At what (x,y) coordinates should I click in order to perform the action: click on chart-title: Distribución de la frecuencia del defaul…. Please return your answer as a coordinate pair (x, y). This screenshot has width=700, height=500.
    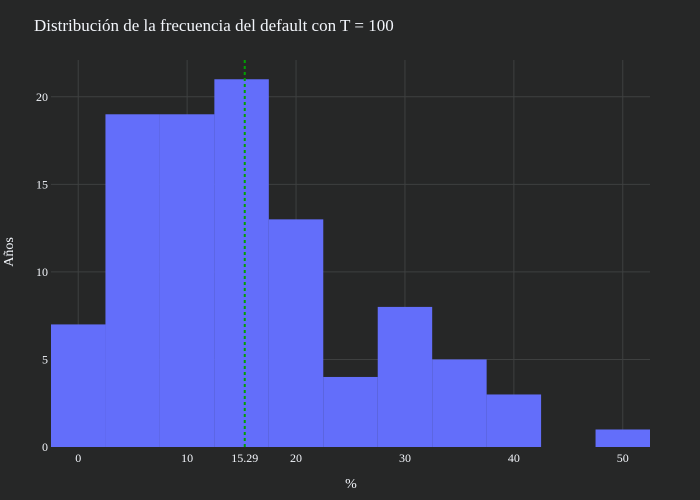
    Looking at the image, I should click on (214, 25).